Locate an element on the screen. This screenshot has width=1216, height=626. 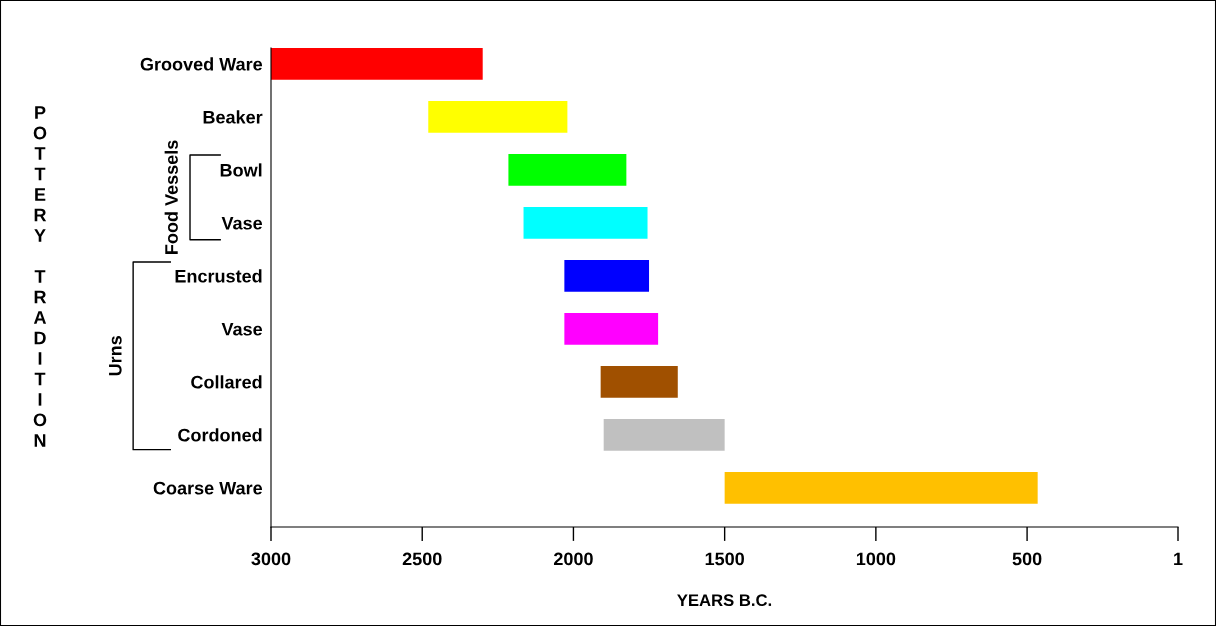
y-tick-label: Coarse Ware is located at coordinates (208, 488).